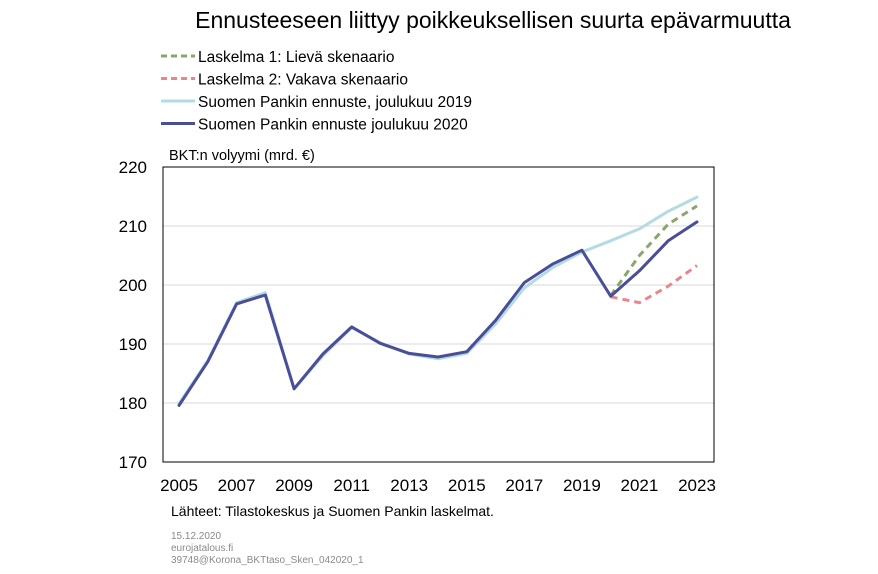 The width and height of the screenshot is (878, 574). I want to click on y-tick-label: 220, so click(133, 167).